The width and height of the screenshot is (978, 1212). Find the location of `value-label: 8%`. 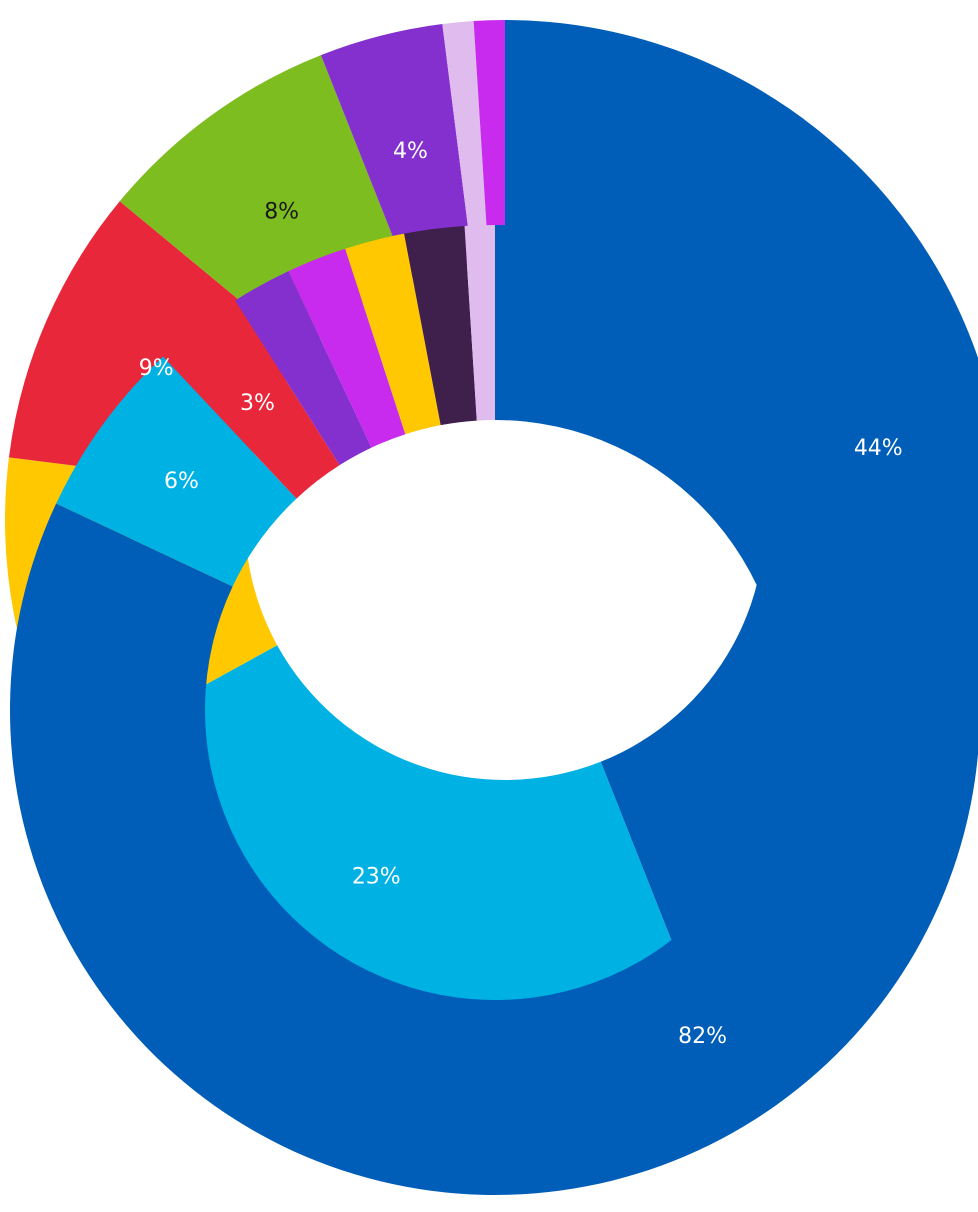

value-label: 8% is located at coordinates (281, 212).